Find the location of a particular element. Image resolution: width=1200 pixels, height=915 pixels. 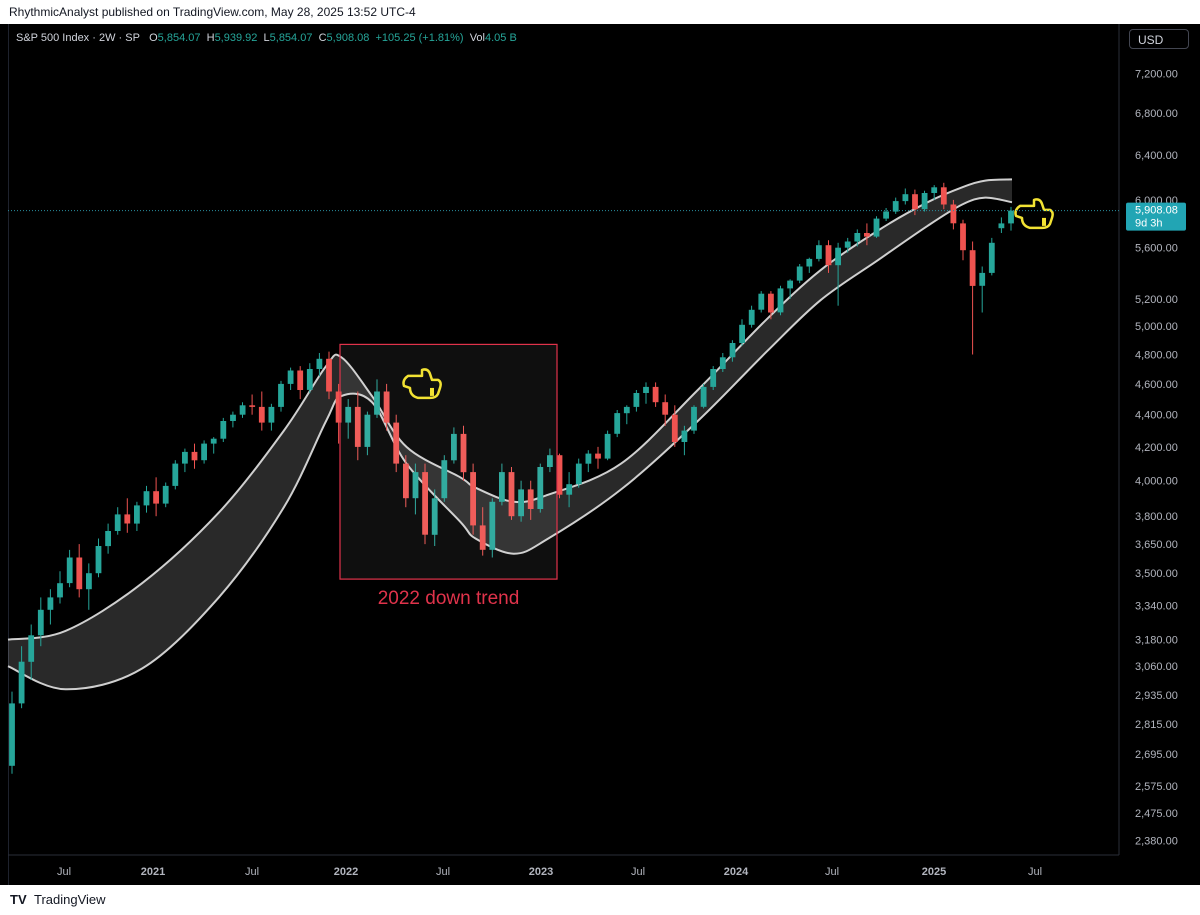

pointing-hand-outline is located at coordinates (422, 384).